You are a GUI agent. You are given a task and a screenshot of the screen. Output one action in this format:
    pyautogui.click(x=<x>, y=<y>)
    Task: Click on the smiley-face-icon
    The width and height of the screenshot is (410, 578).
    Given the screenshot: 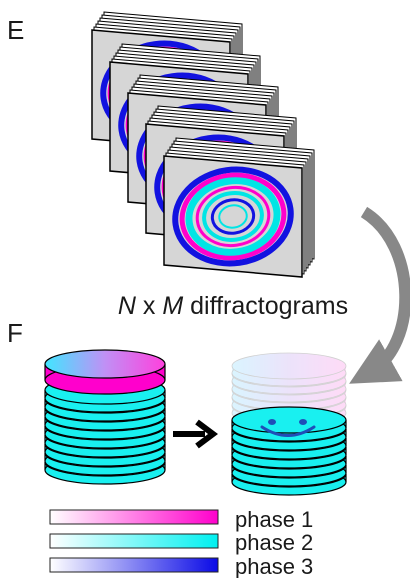 What is the action you would take?
    pyautogui.click(x=288, y=428)
    